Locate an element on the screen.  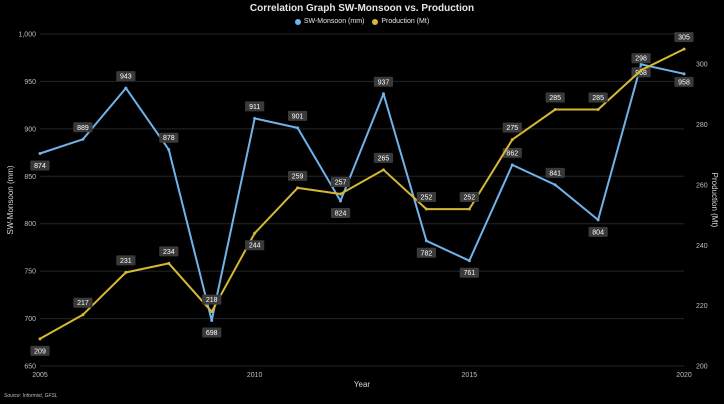
series-1-label-5: 244 is located at coordinates (255, 246).